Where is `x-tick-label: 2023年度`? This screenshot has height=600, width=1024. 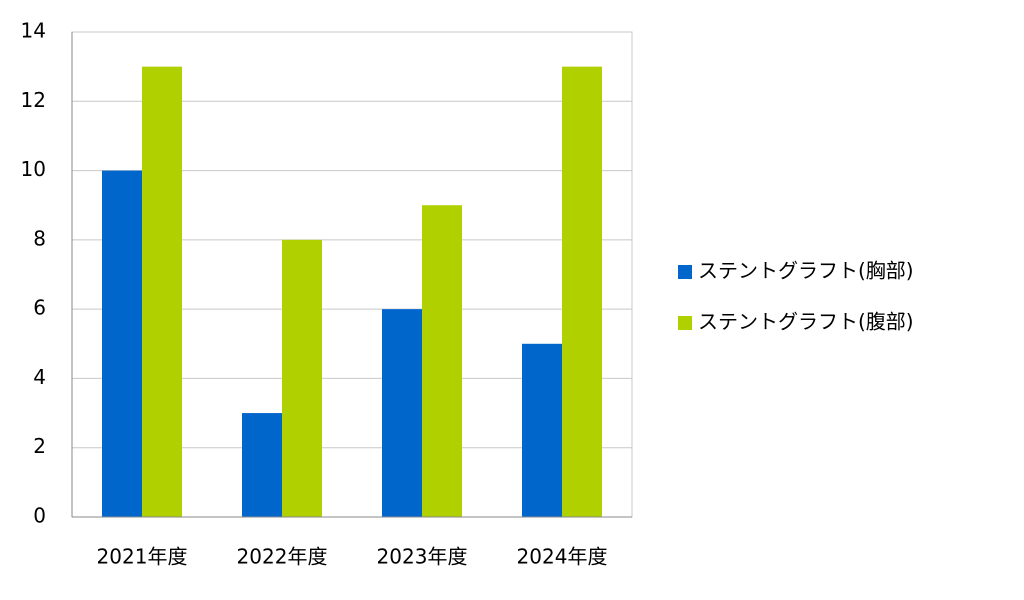
x-tick-label: 2023年度 is located at coordinates (422, 557).